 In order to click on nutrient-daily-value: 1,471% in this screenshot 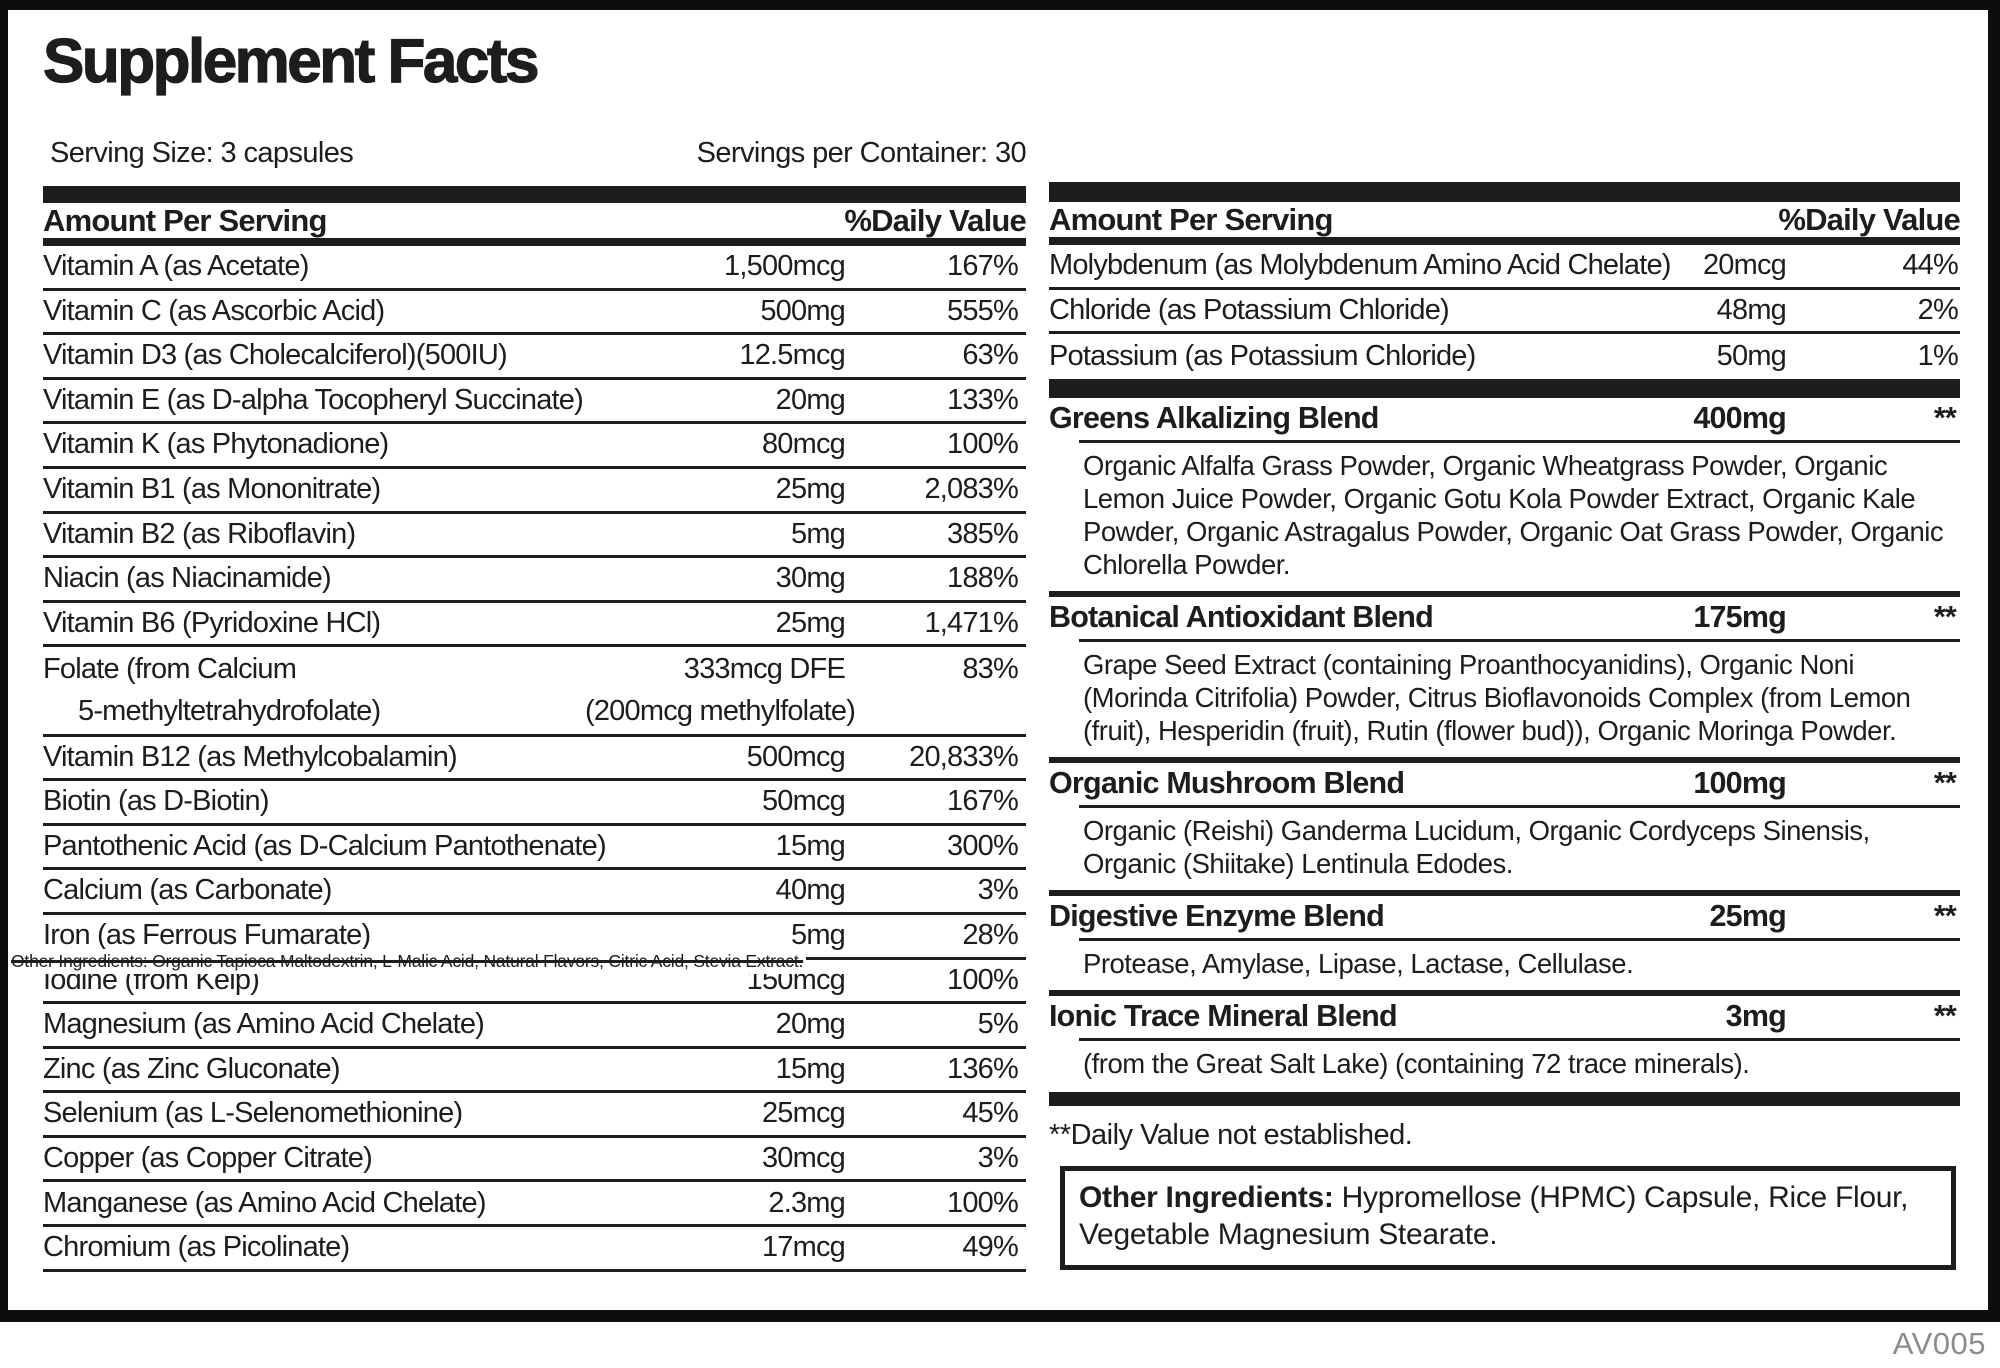, I will do `click(935, 624)`.